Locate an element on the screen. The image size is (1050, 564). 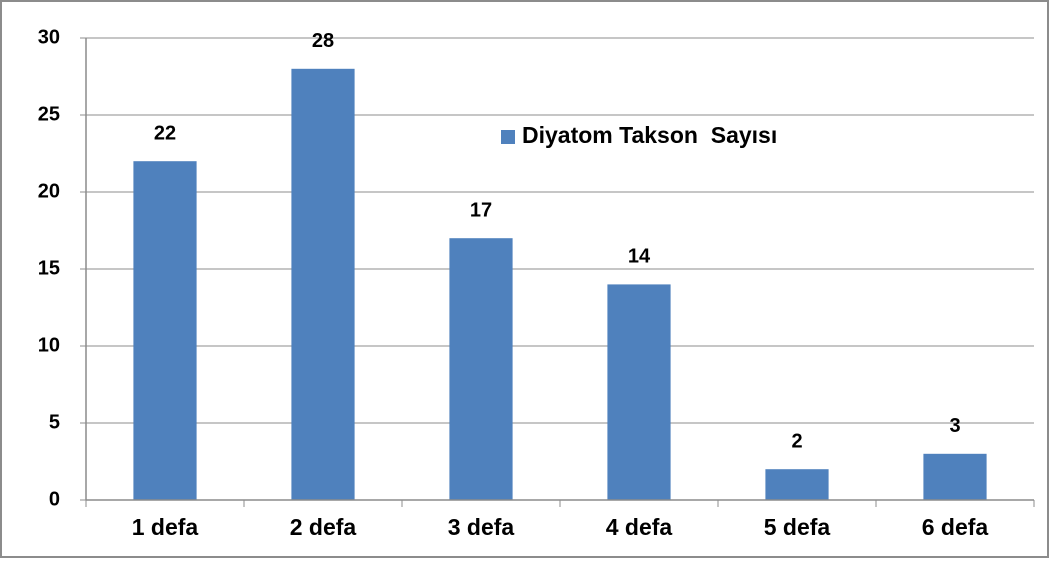
y-tick-label: 20 is located at coordinates (49, 191).